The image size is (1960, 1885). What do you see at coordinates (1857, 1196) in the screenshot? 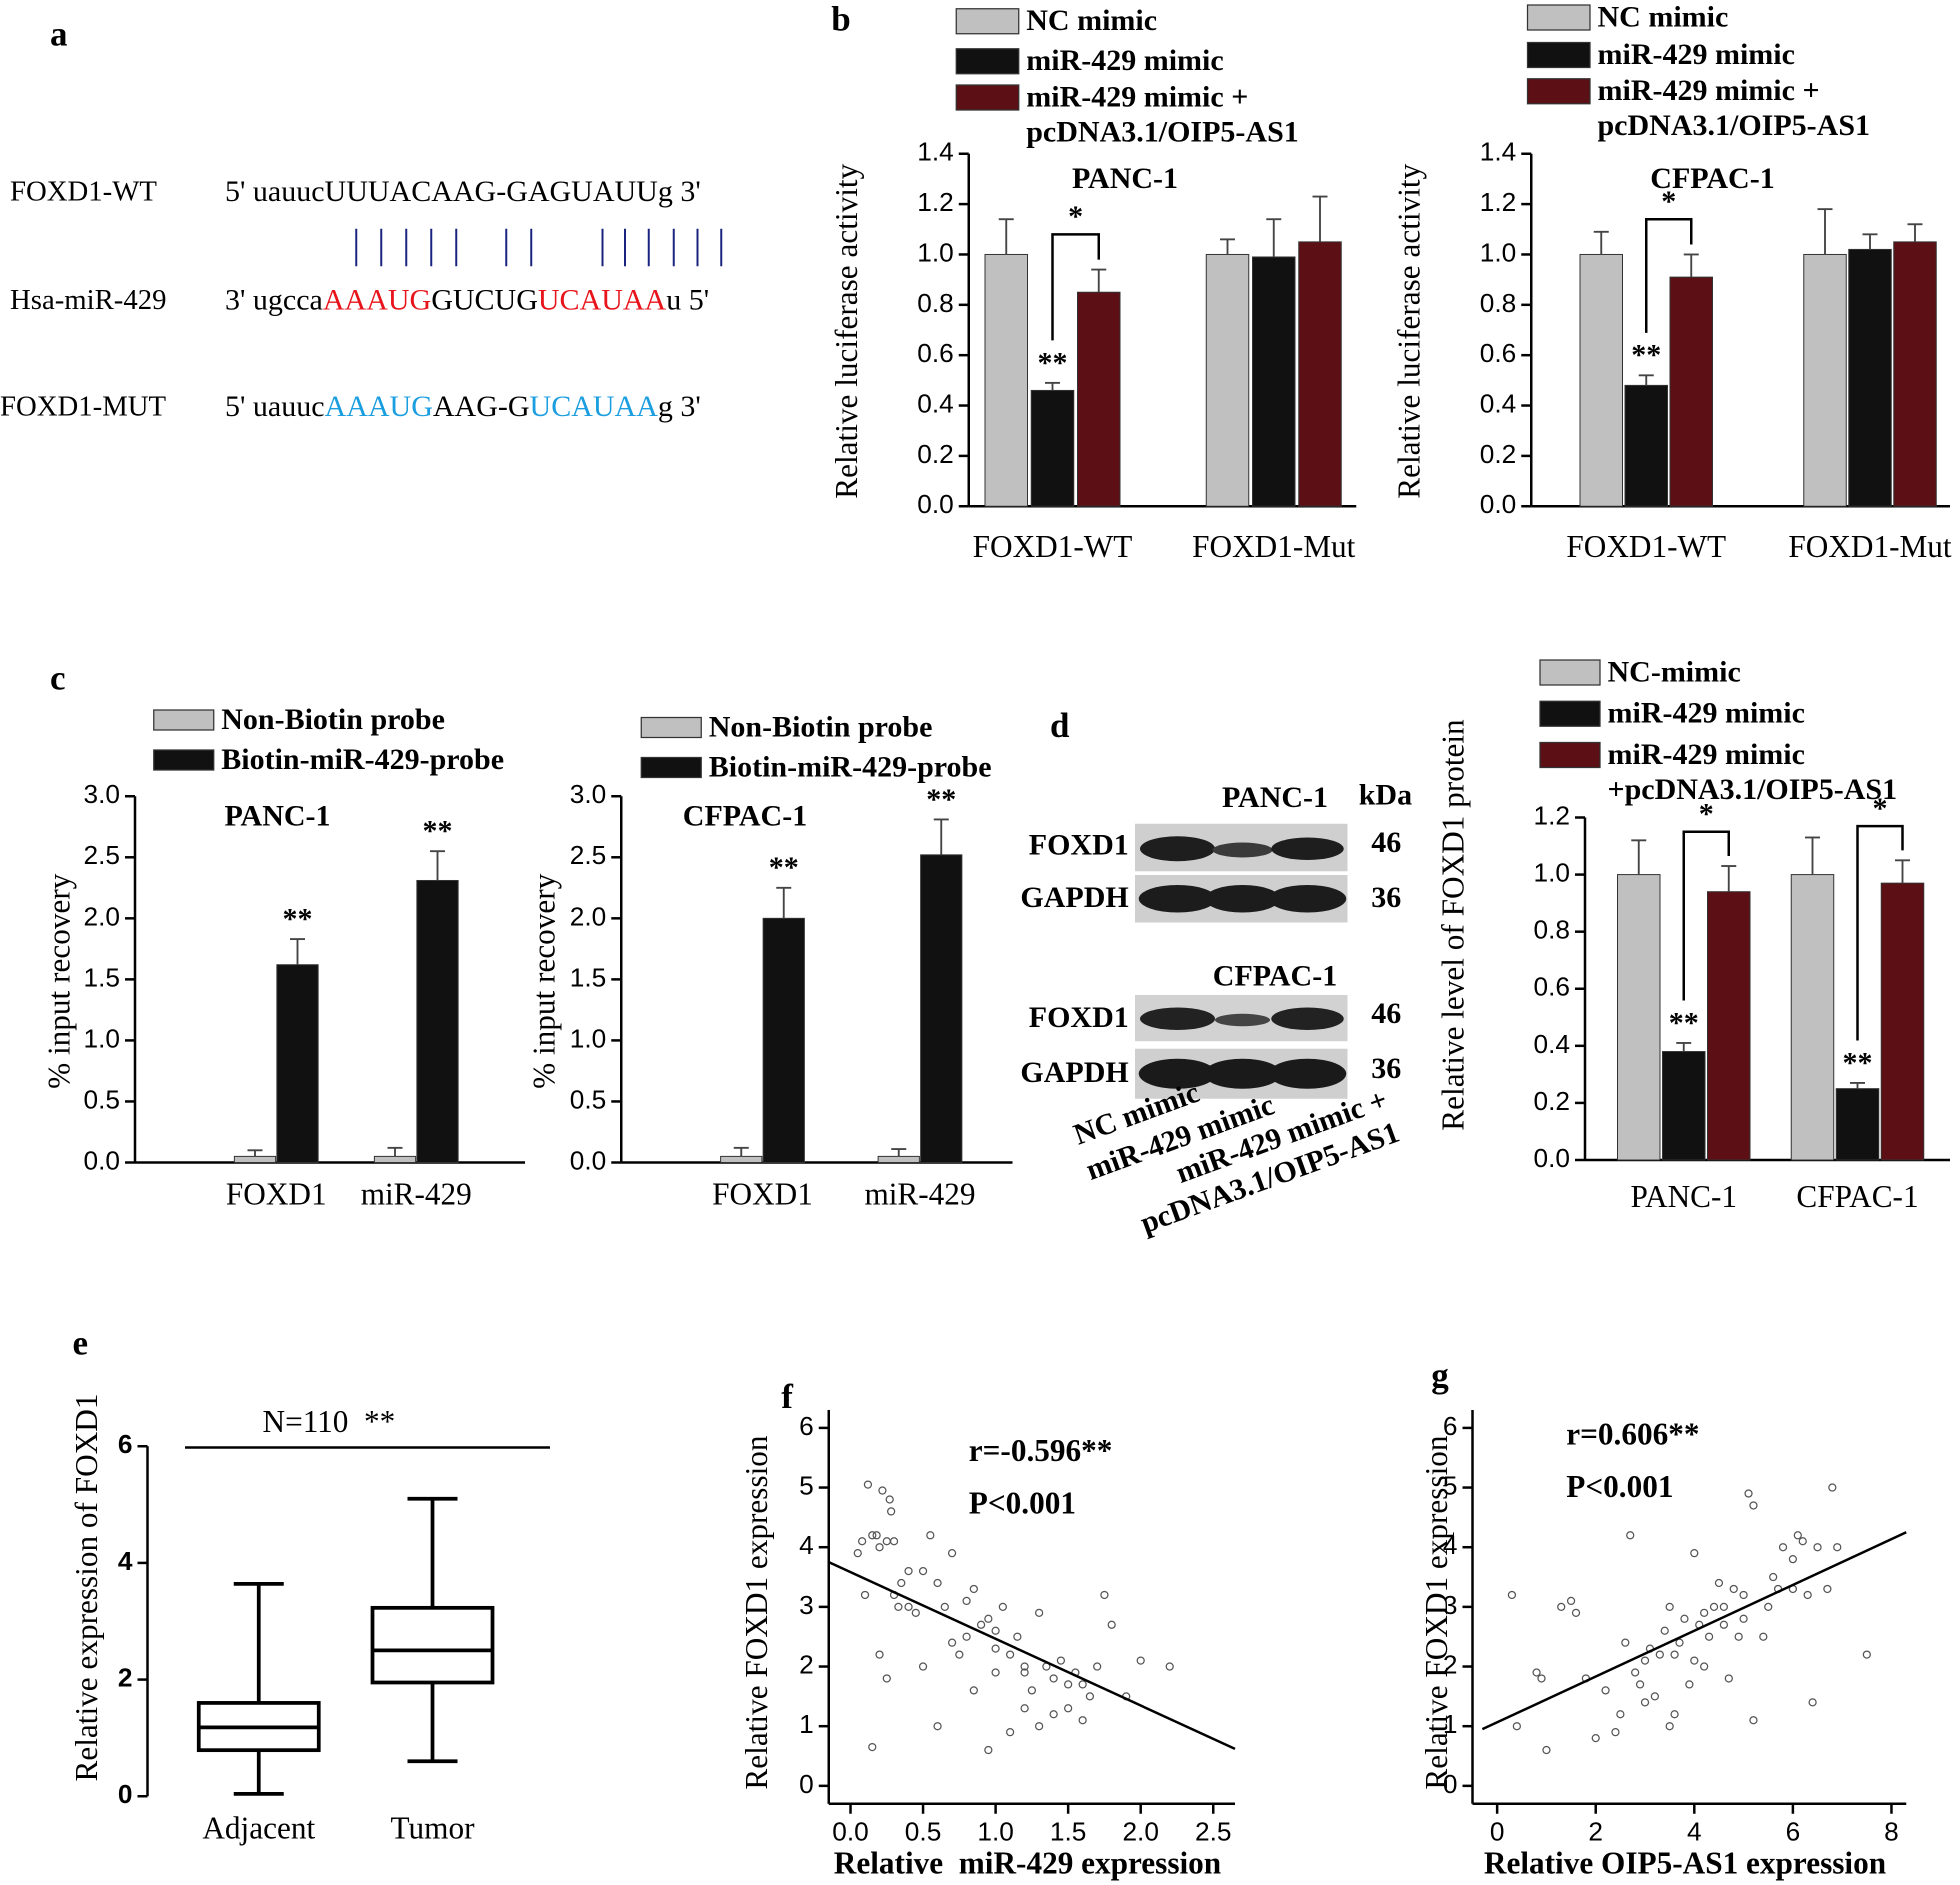
I see `x-tick-label: CFPAC-1` at bounding box center [1857, 1196].